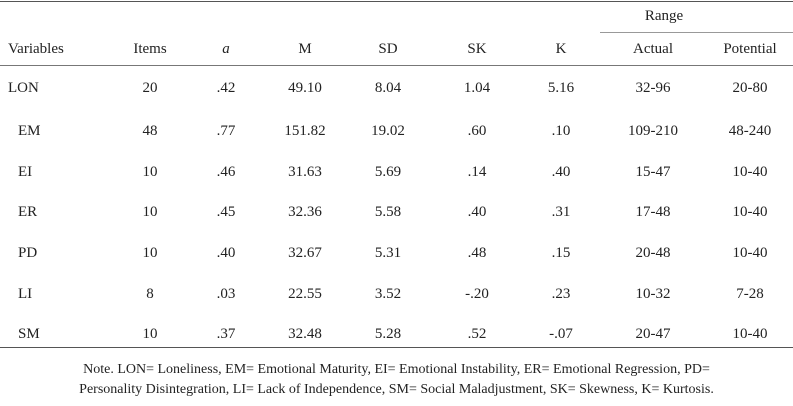 This screenshot has width=793, height=406. What do you see at coordinates (561, 172) in the screenshot?
I see `cell-kurtosis: .40` at bounding box center [561, 172].